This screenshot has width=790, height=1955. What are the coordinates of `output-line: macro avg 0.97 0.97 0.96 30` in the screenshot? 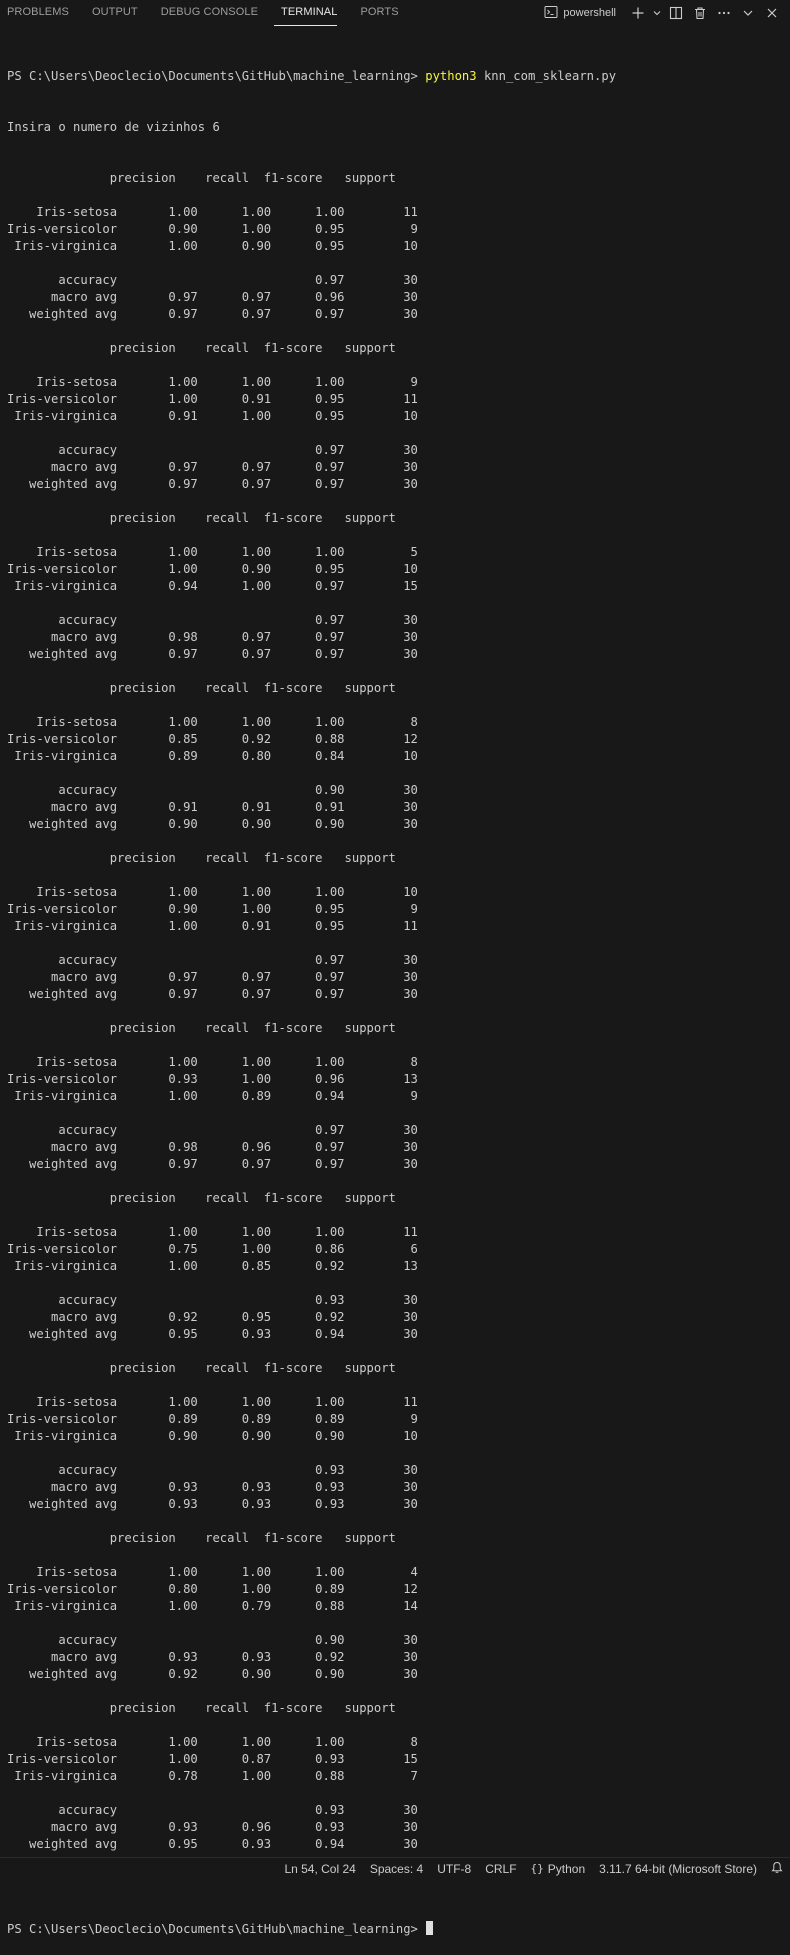 It's located at (212, 297).